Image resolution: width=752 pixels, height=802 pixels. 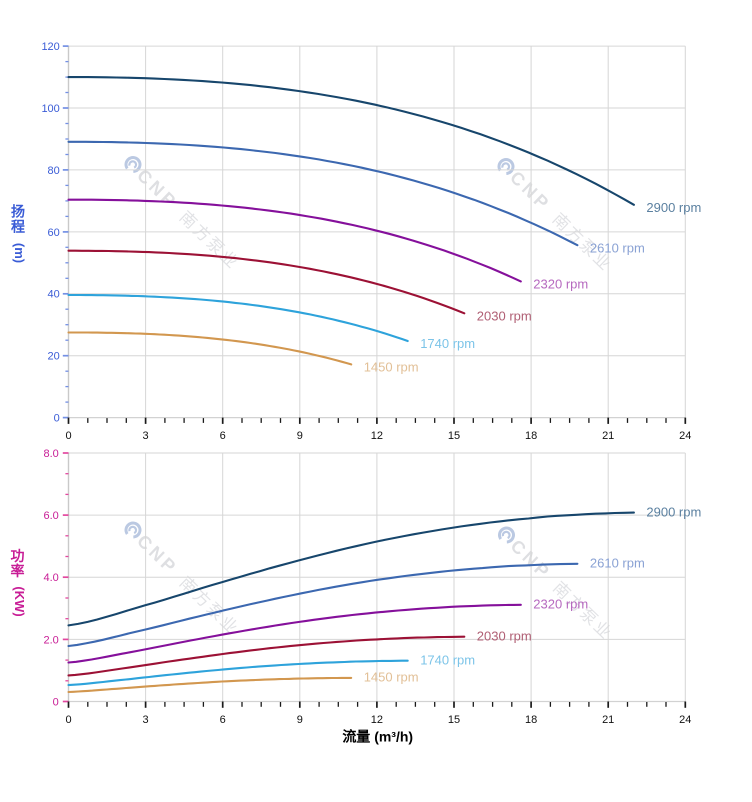 What do you see at coordinates (54, 233) in the screenshot?
I see `svg-text: 60` at bounding box center [54, 233].